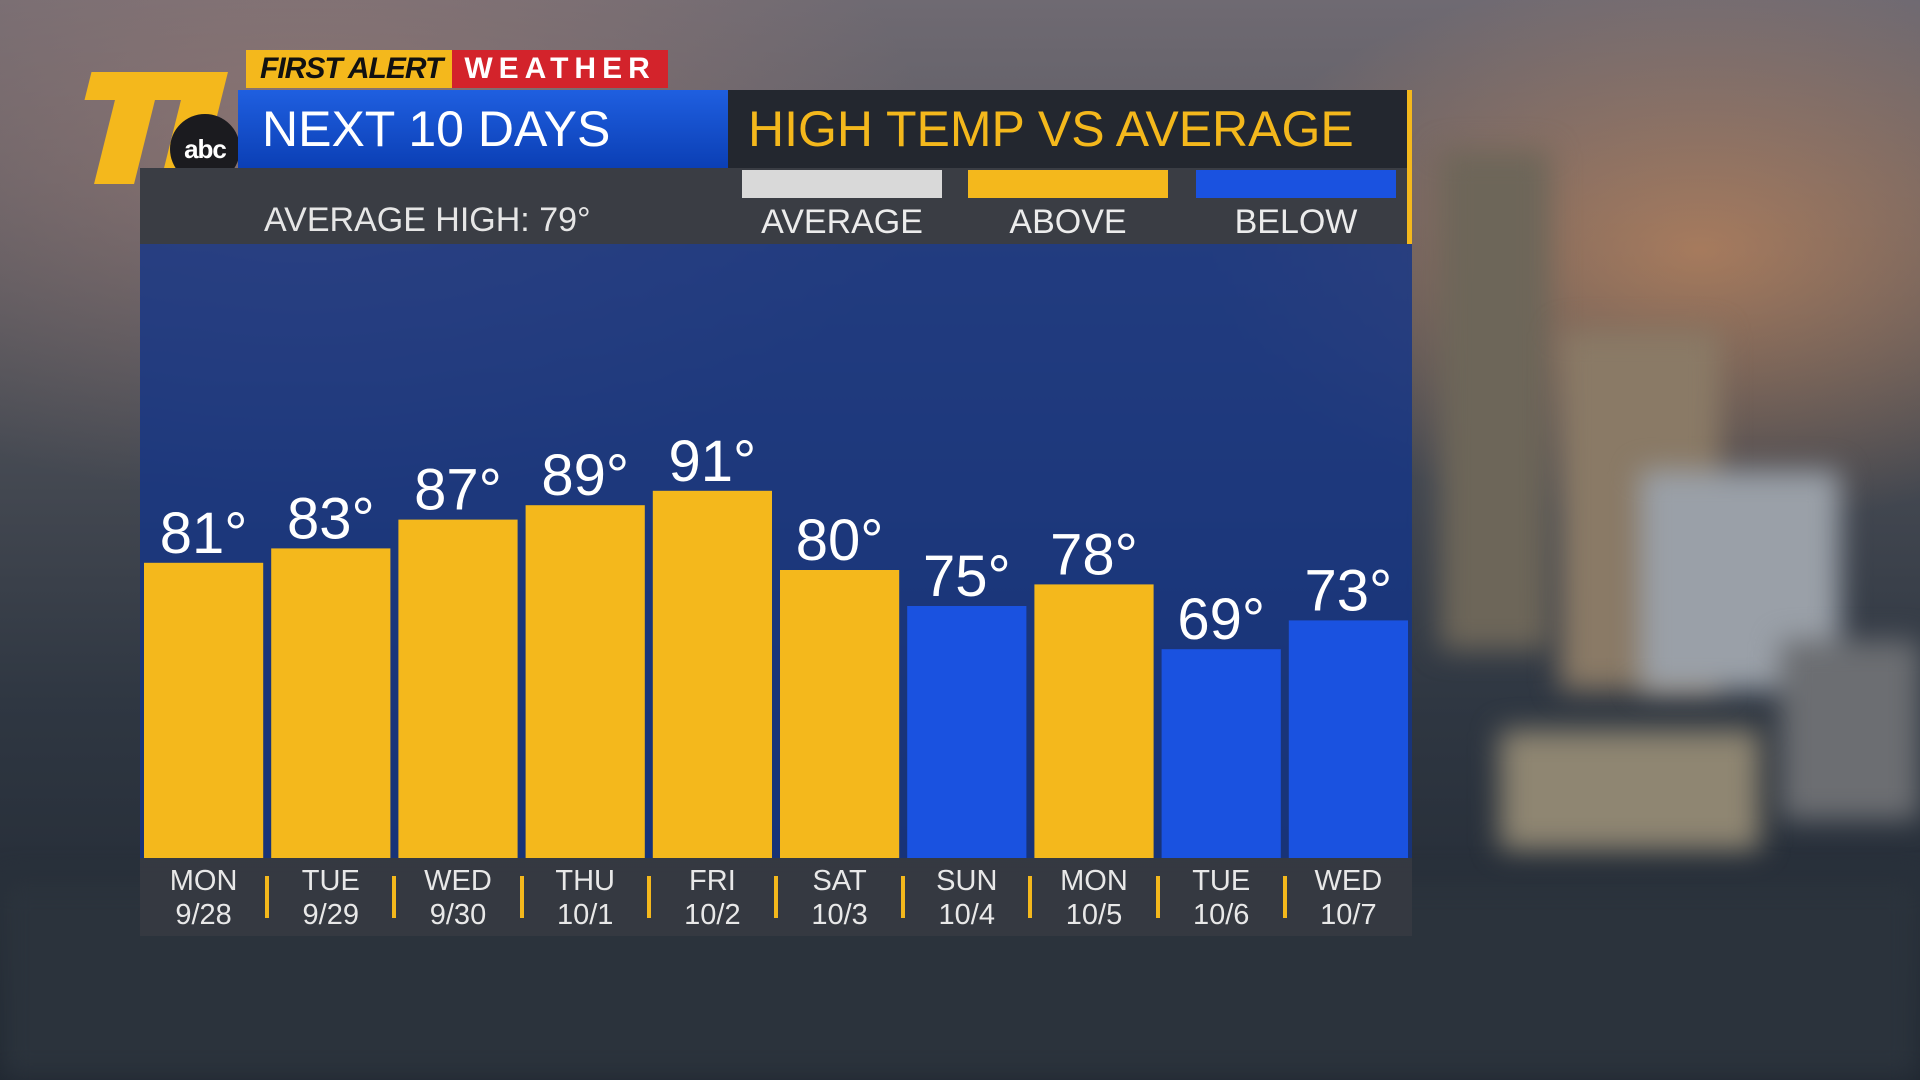 This screenshot has width=1920, height=1080. I want to click on banner-first-alert: FIRST ALERT, so click(349, 69).